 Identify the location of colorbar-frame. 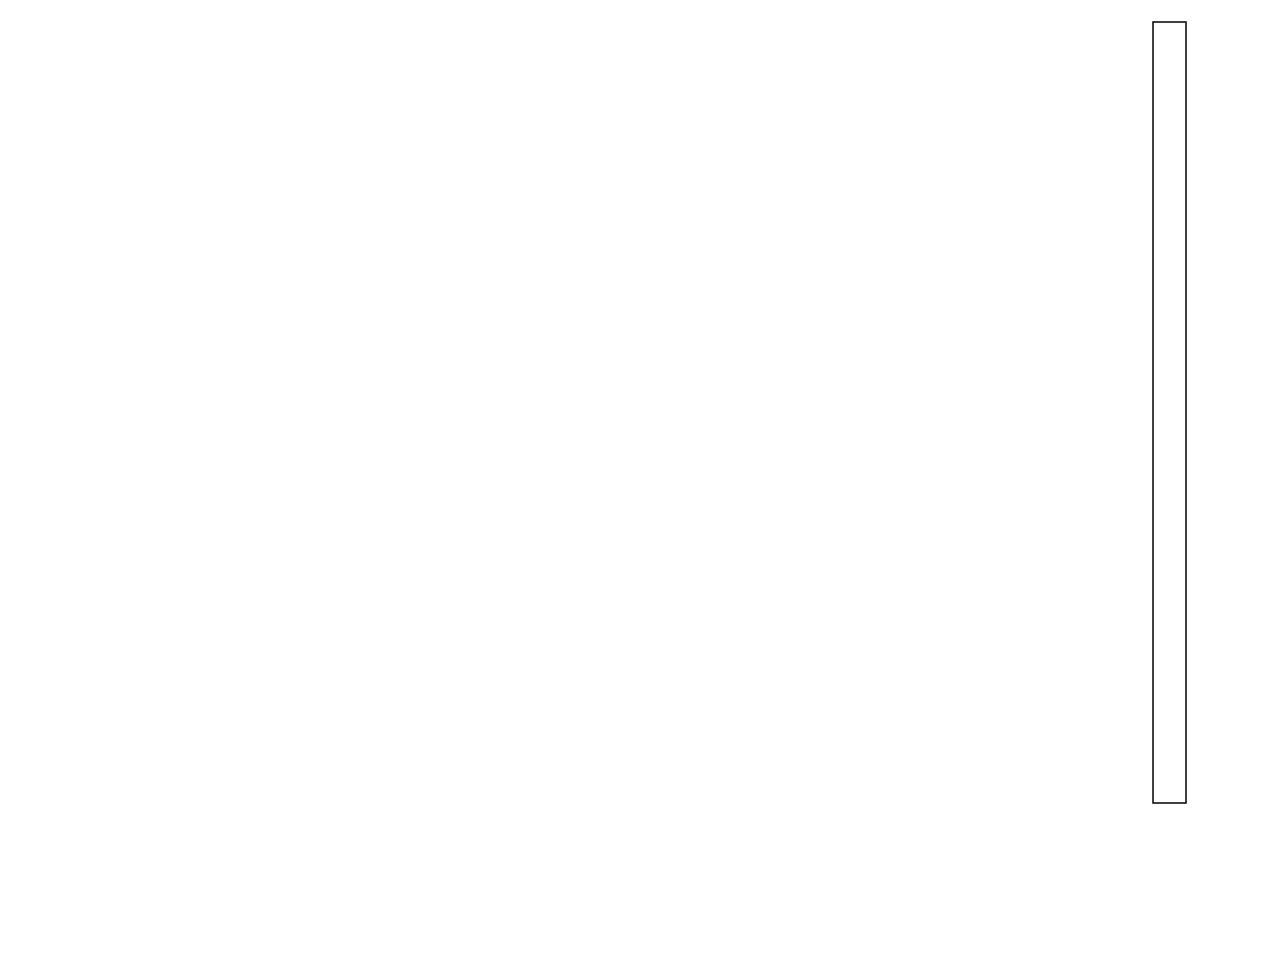
(1169, 412).